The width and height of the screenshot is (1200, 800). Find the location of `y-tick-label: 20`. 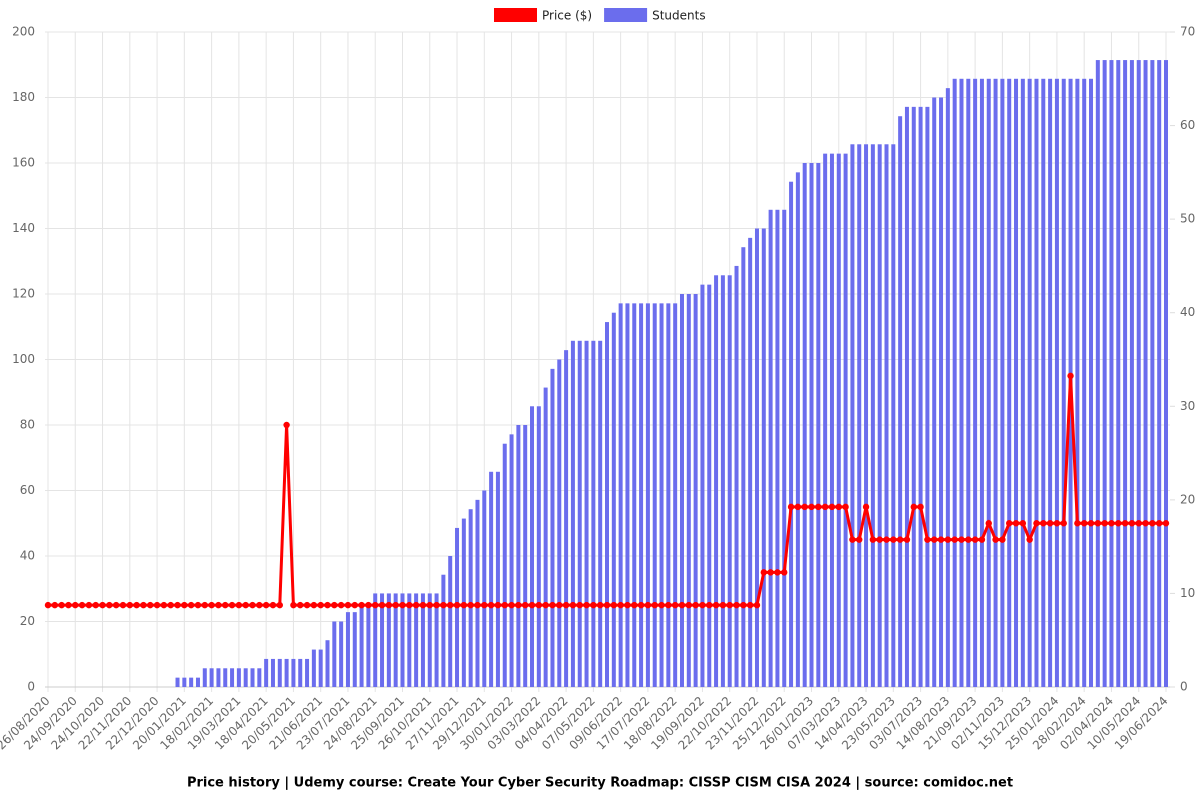

y-tick-label: 20 is located at coordinates (27, 621).